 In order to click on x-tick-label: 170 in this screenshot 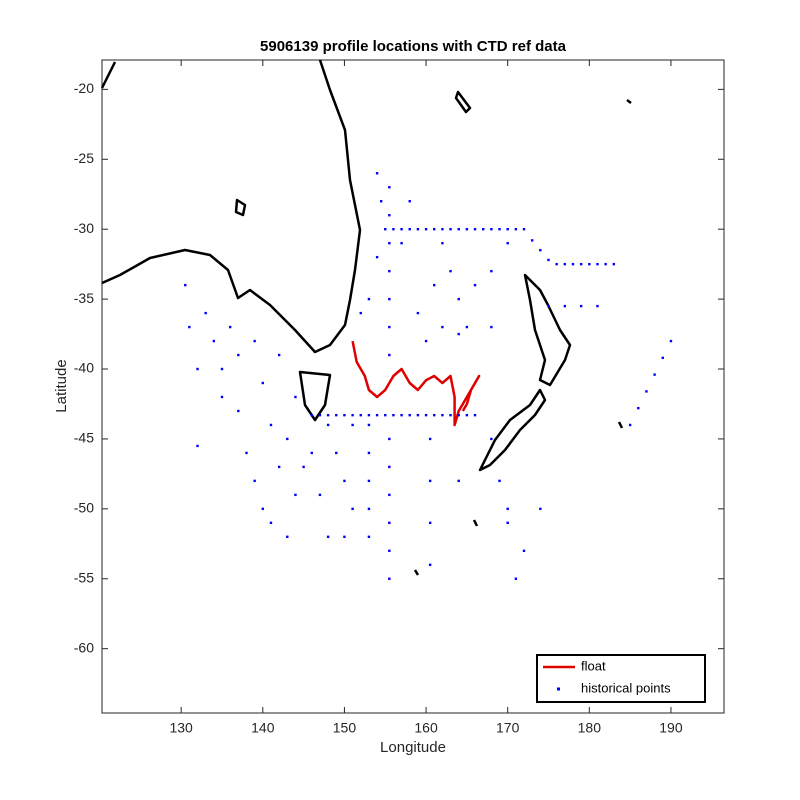, I will do `click(508, 728)`.